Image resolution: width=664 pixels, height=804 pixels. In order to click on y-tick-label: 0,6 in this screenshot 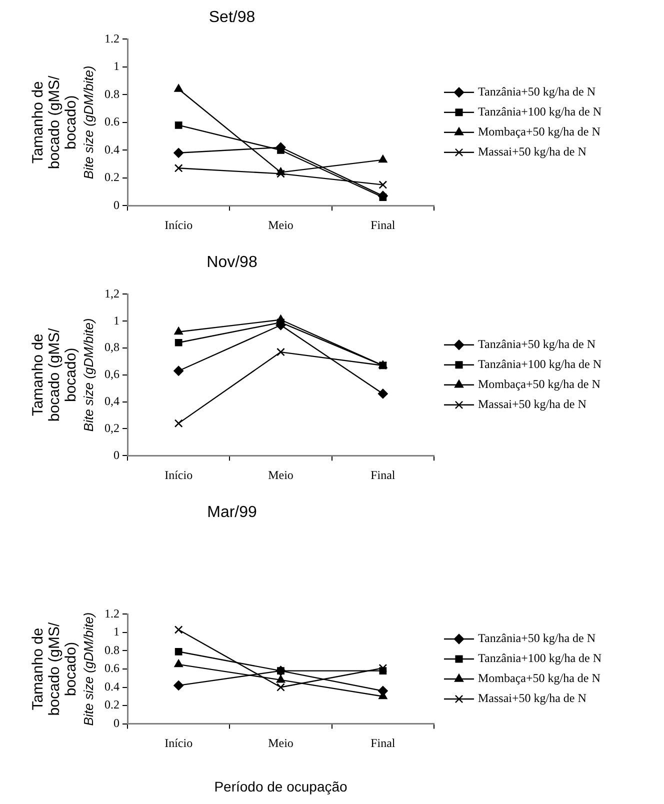, I will do `click(112, 374)`.